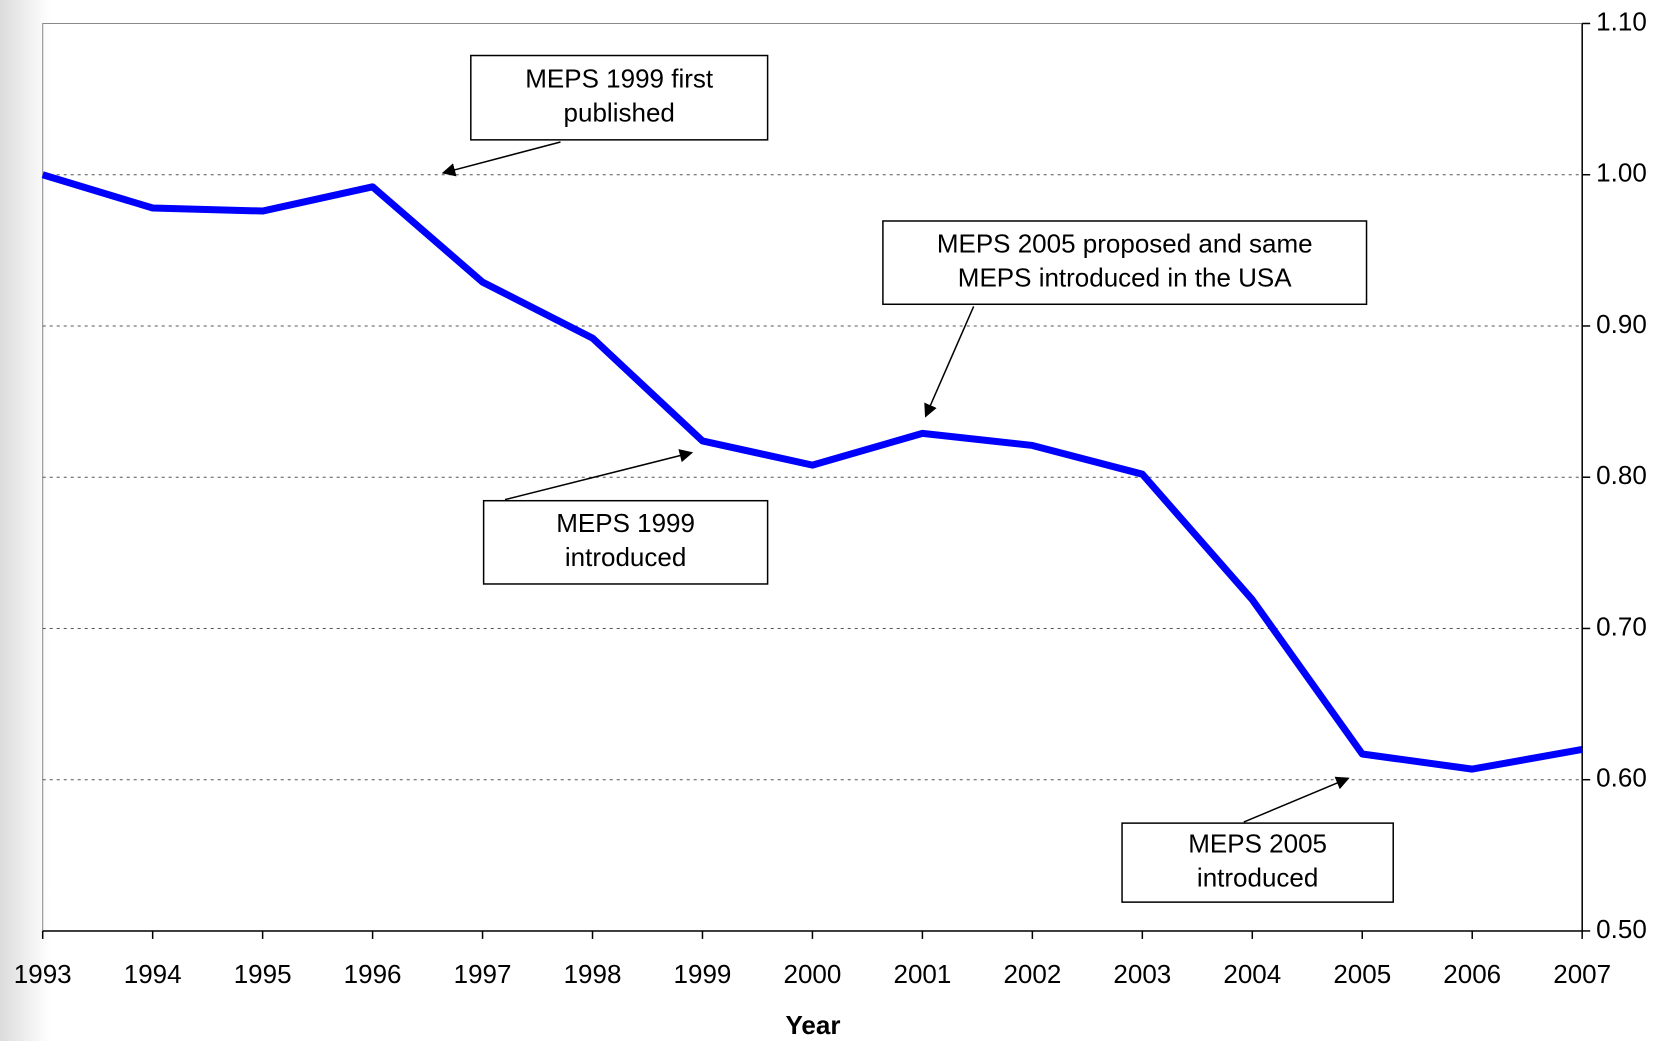  What do you see at coordinates (43, 974) in the screenshot?
I see `x-tick-label: 1993` at bounding box center [43, 974].